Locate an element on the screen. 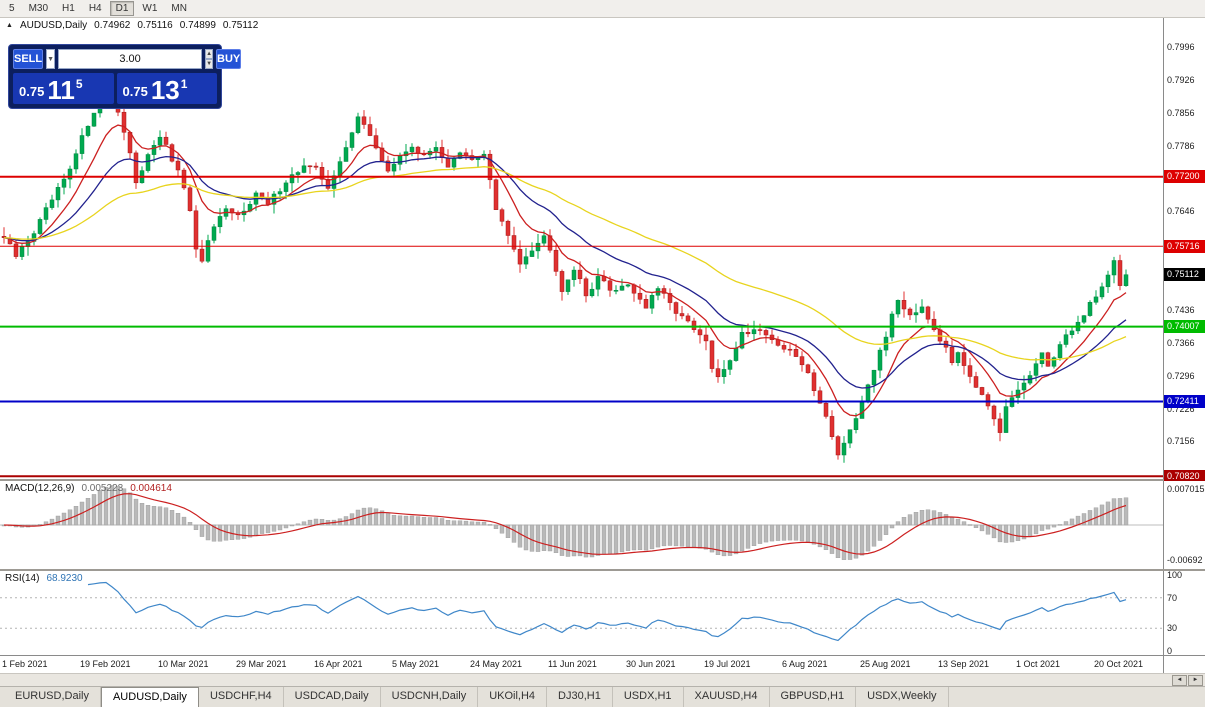  chart-tab-usdcnh-daily: USDCNH,Daily is located at coordinates (430, 697).